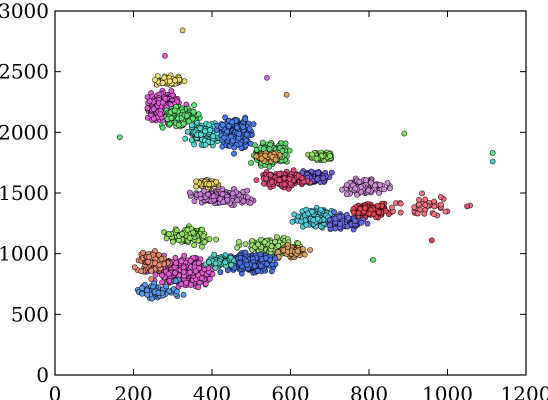 The image size is (548, 400). Describe the element at coordinates (30, 314) in the screenshot. I see `y-tick-label: 500` at that location.